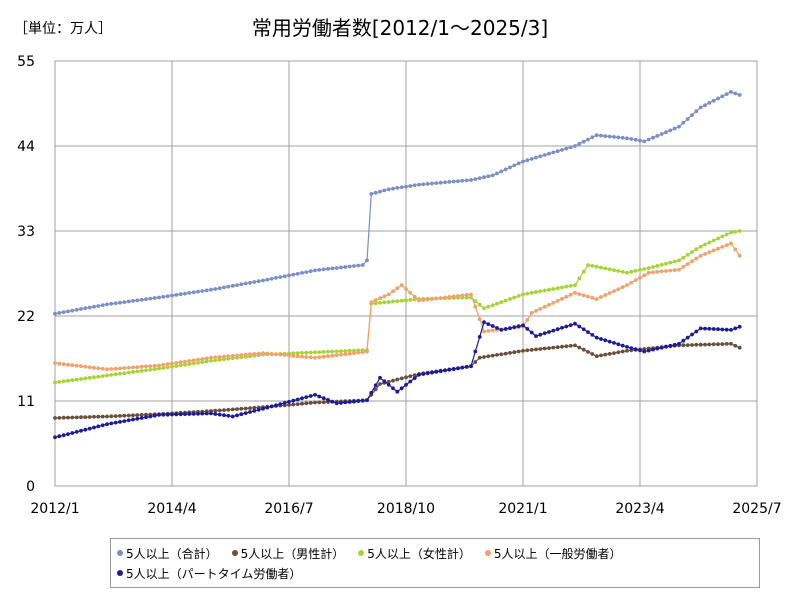  Describe the element at coordinates (30, 487) in the screenshot. I see `y-tick-label: 0` at that location.